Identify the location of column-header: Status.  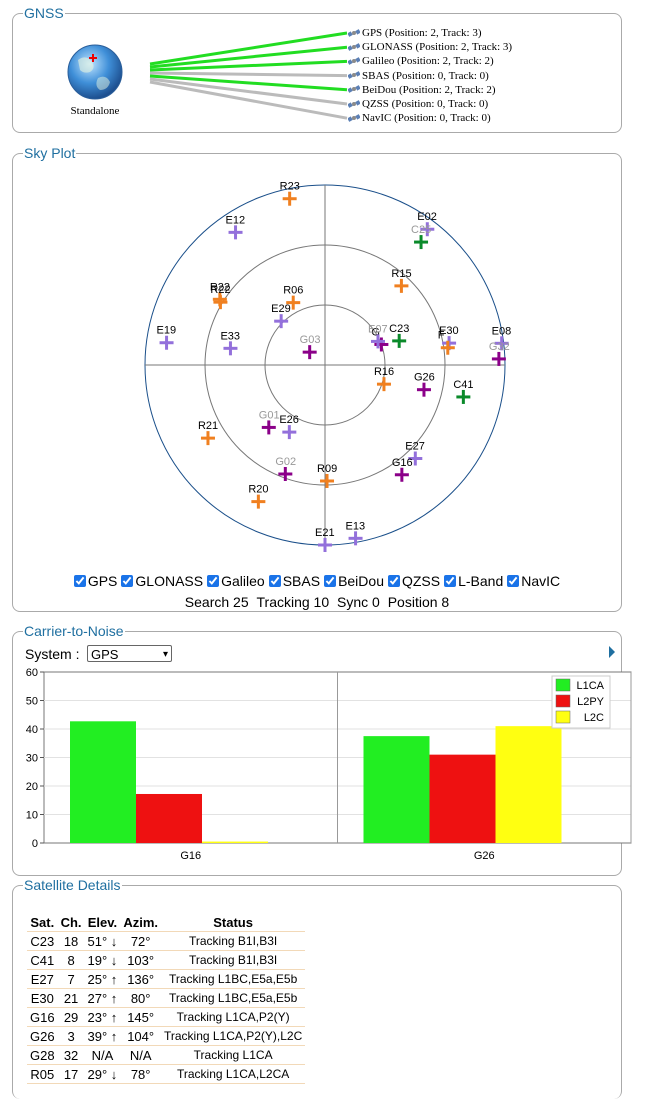
(233, 923).